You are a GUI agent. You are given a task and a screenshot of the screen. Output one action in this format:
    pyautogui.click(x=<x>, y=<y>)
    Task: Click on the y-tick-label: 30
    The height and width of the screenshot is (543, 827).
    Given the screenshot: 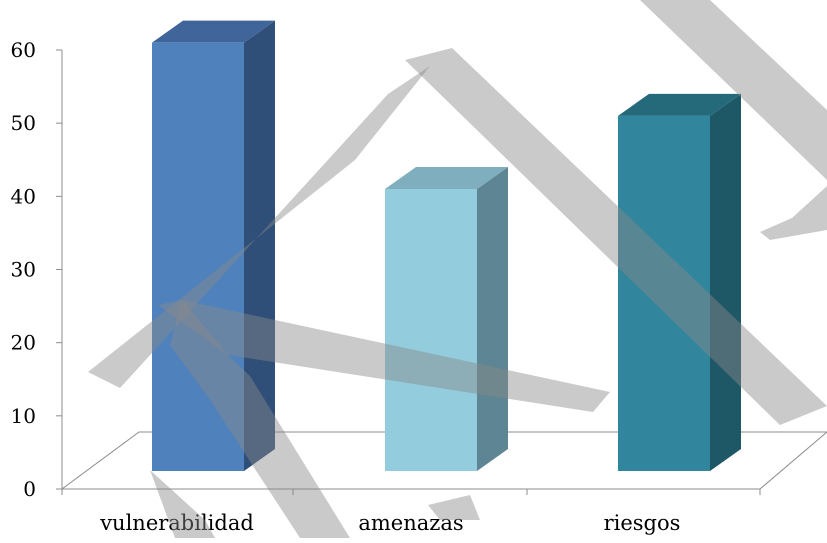 What is the action you would take?
    pyautogui.click(x=23, y=270)
    